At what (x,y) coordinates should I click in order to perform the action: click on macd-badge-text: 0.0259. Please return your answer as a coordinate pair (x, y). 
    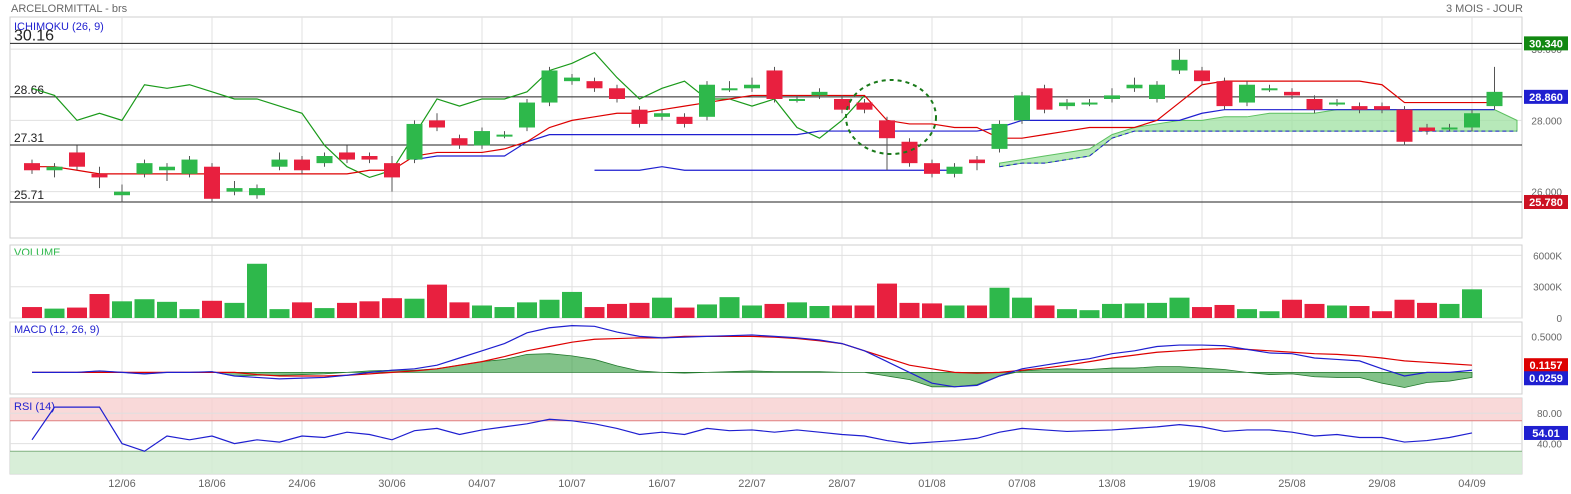
    Looking at the image, I should click on (1546, 379).